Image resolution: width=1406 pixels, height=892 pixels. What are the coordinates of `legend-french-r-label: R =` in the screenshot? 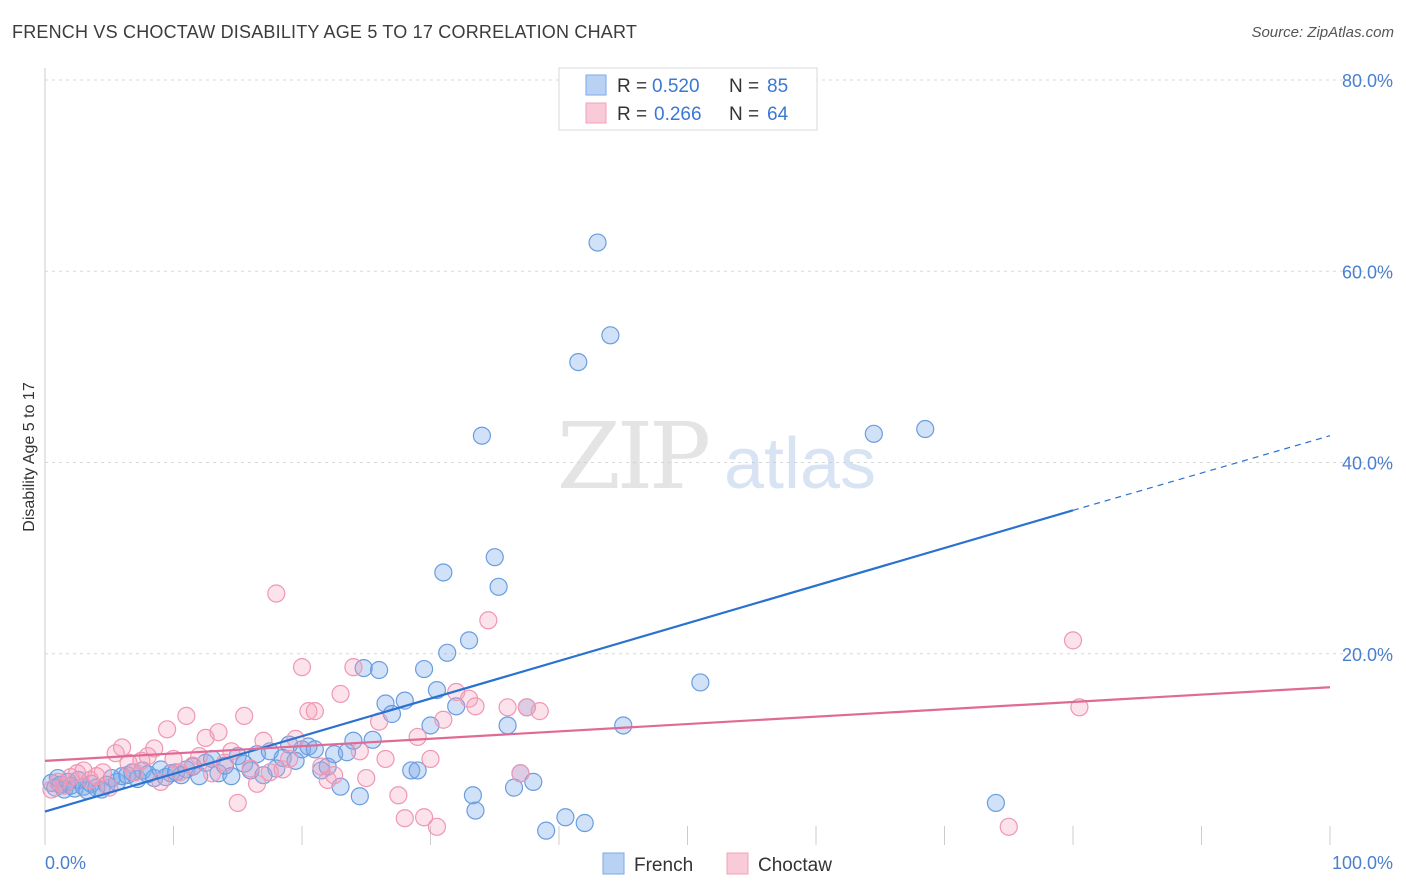 It's located at (632, 86).